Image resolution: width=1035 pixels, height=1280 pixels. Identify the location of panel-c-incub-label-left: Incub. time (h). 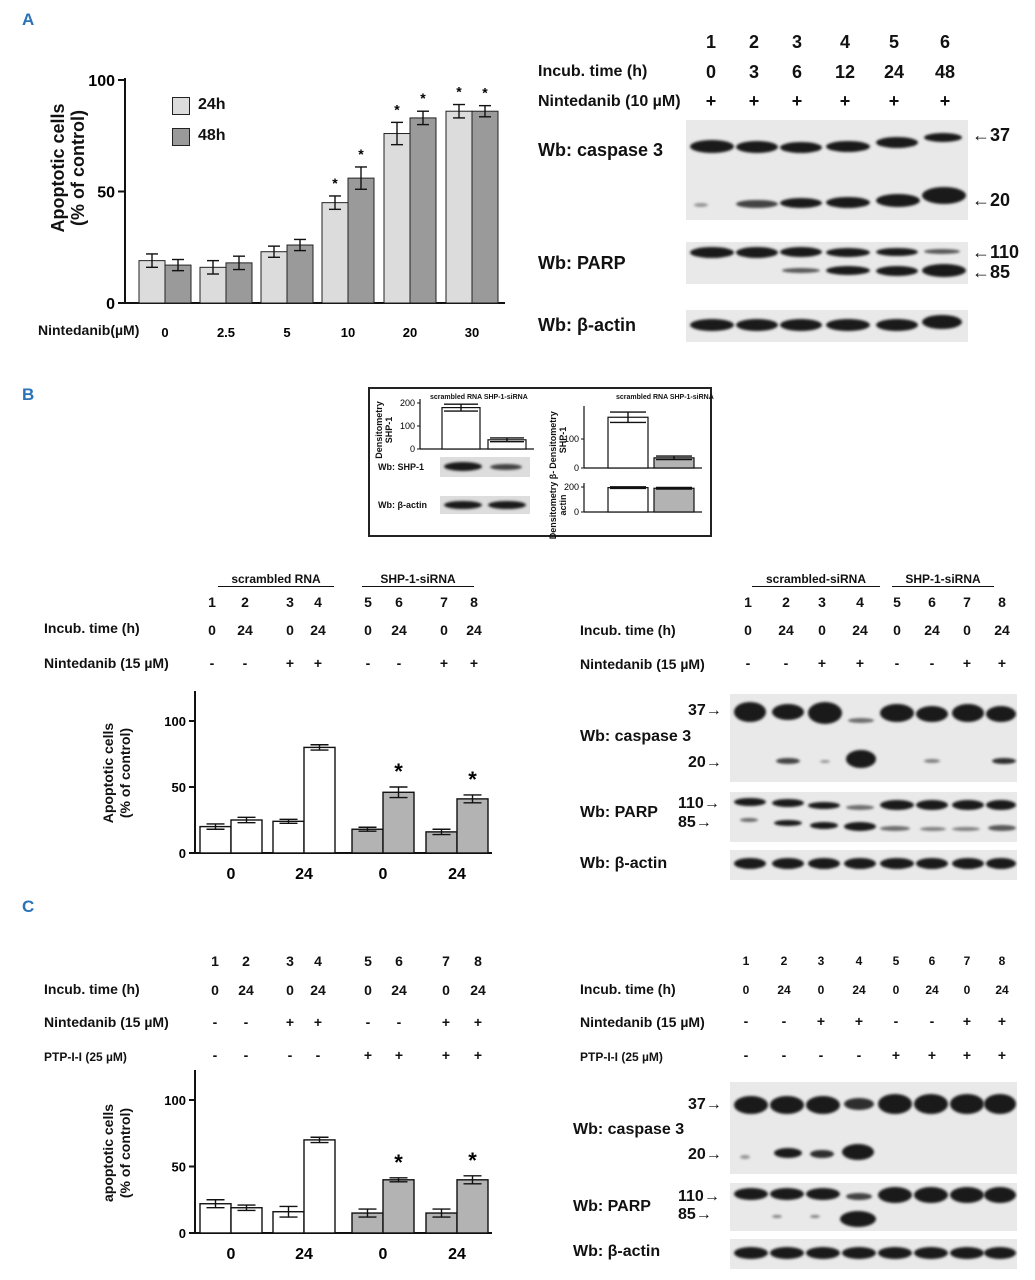
(92, 989).